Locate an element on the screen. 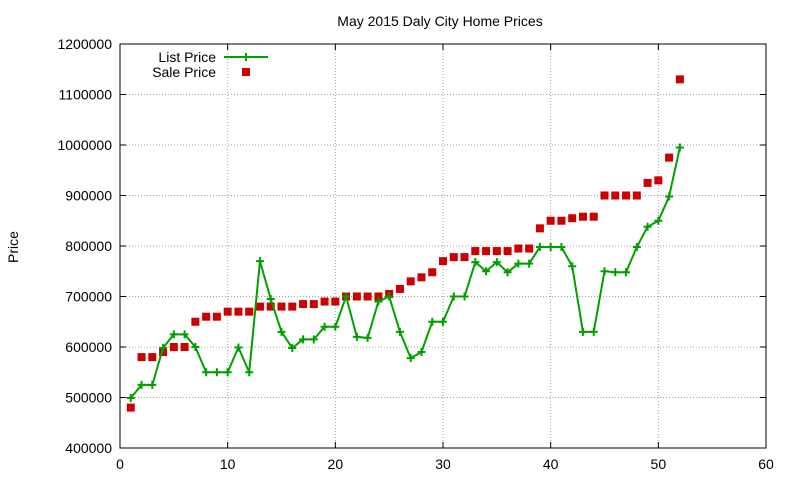 This screenshot has height=480, width=800. chart-title: May 2015 Daly City Home Prices is located at coordinates (439, 21).